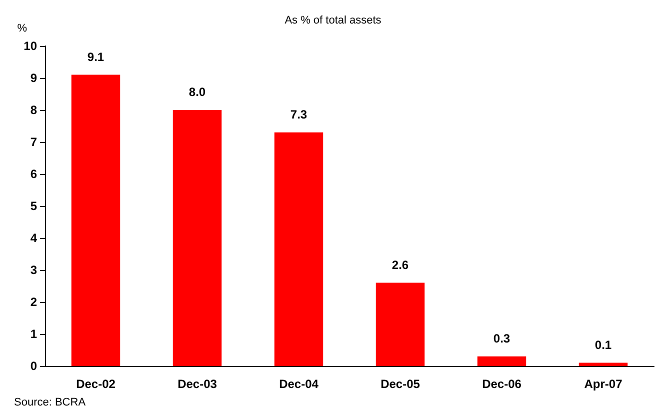  Describe the element at coordinates (31, 46) in the screenshot. I see `y-tick-label: 10` at that location.